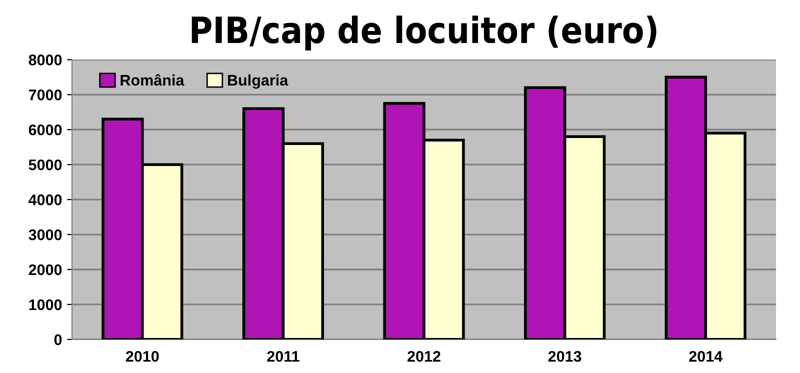 The height and width of the screenshot is (373, 800). Describe the element at coordinates (45, 200) in the screenshot. I see `y-tick-label: 4000` at that location.